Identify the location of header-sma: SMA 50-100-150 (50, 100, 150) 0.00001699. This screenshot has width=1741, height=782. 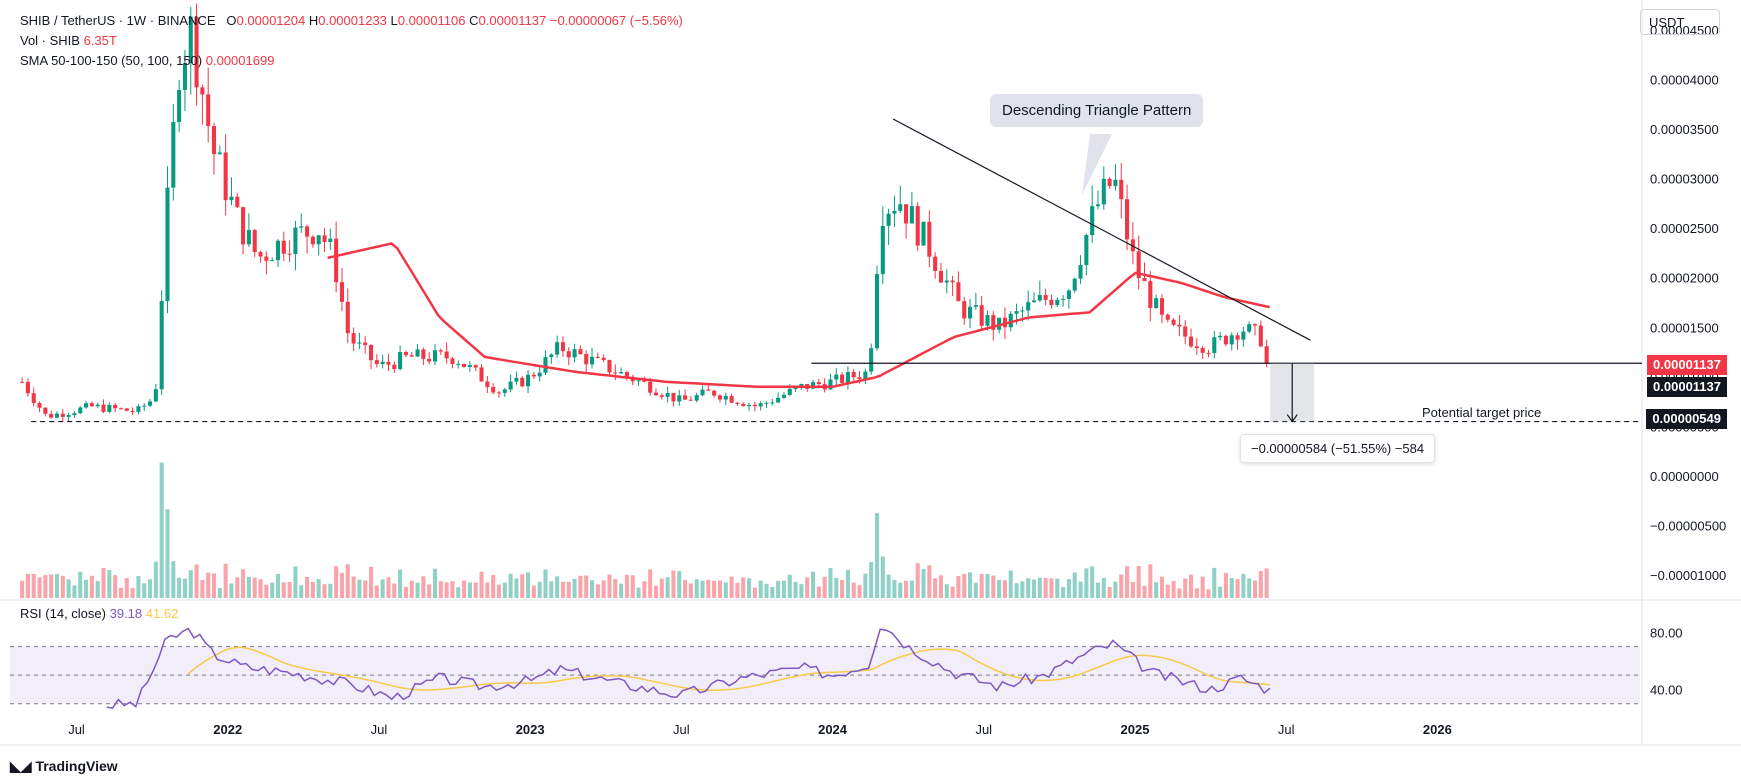
(147, 60).